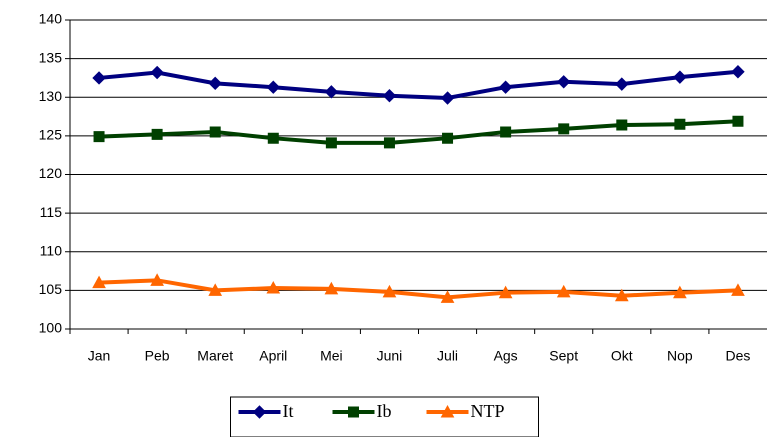 This screenshot has width=769, height=437. What do you see at coordinates (447, 356) in the screenshot?
I see `x-tick-label: Juli` at bounding box center [447, 356].